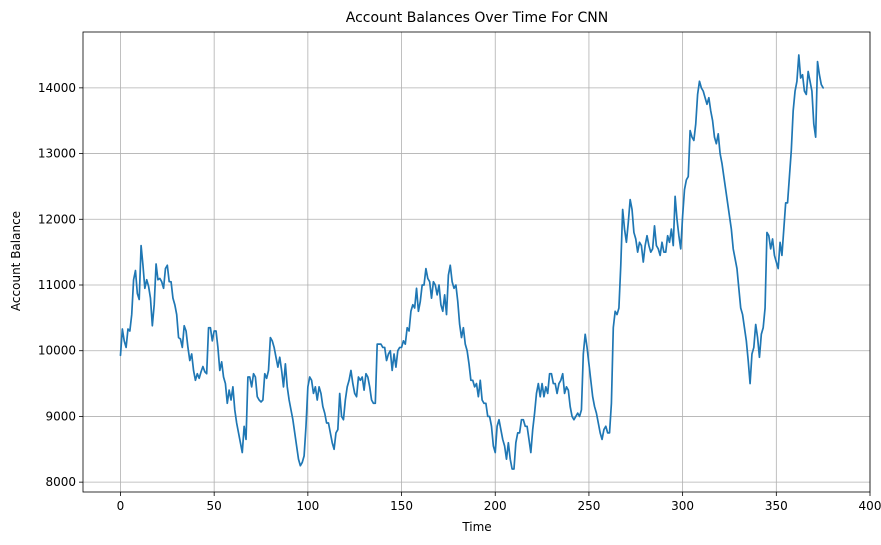  What do you see at coordinates (57, 88) in the screenshot?
I see `y-tick-label: 14000` at bounding box center [57, 88].